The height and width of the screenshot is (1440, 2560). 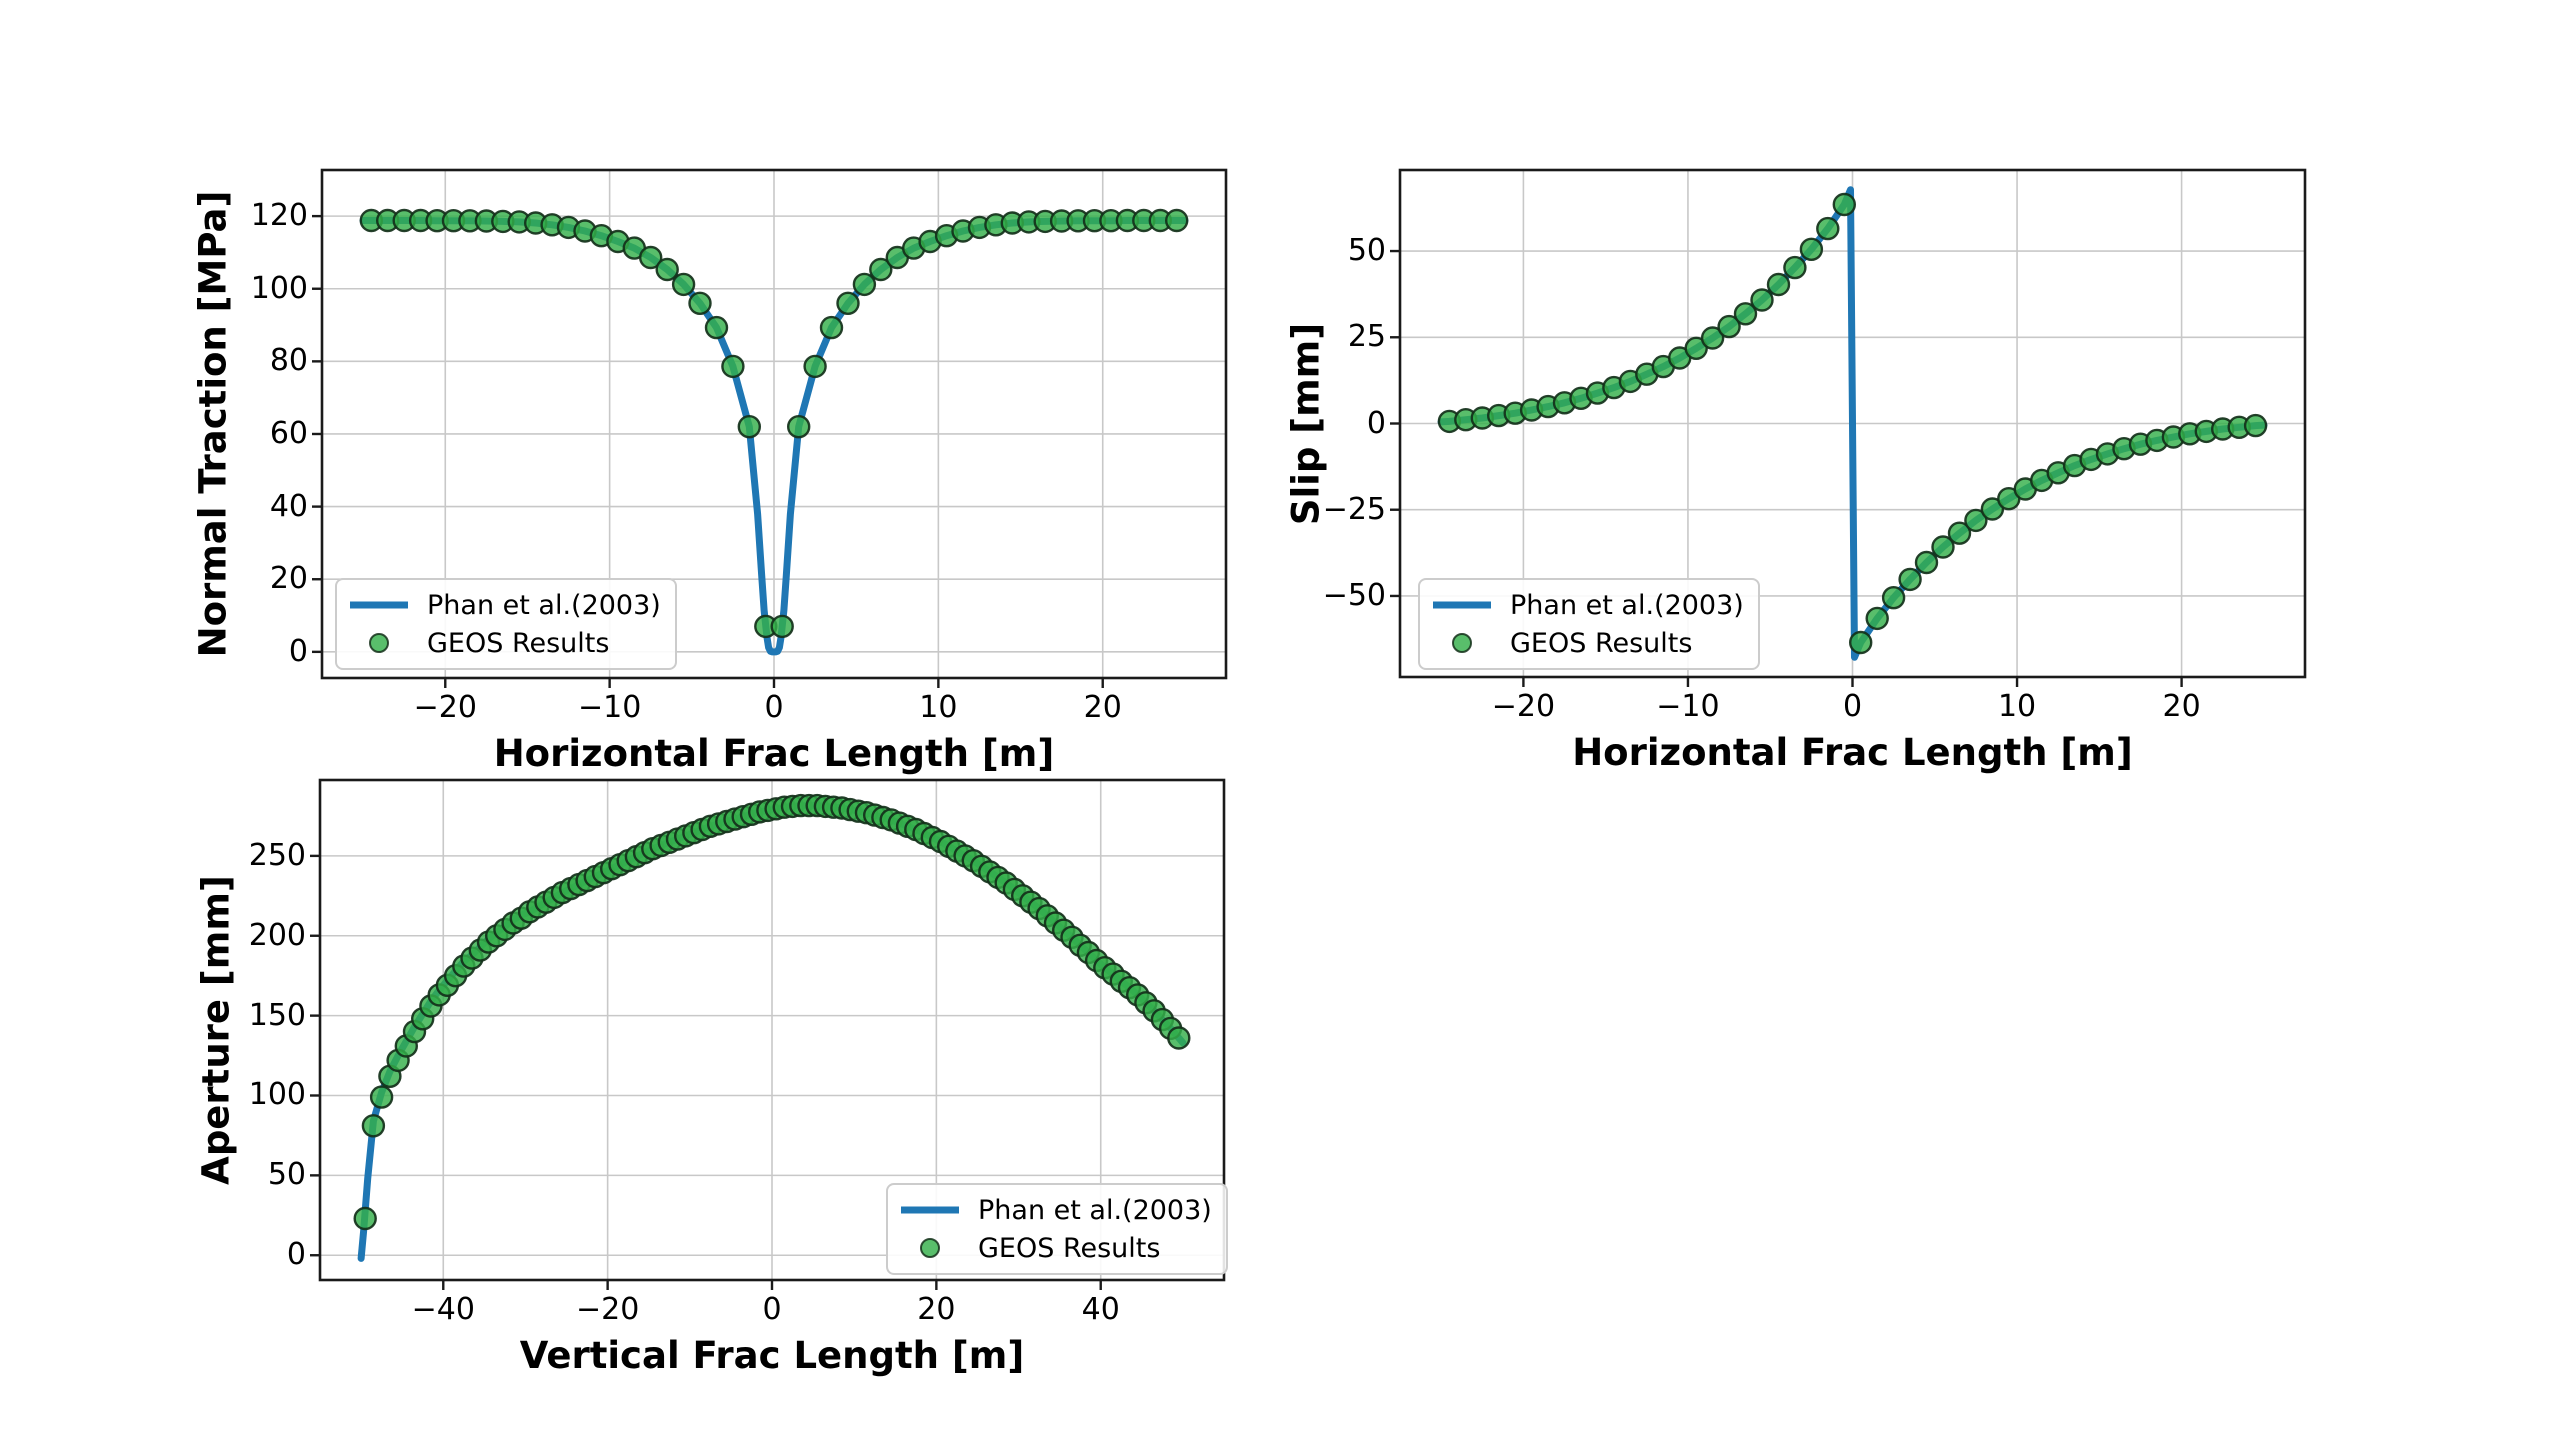 I want to click on x-tick-label: −10, so click(x=1688, y=706).